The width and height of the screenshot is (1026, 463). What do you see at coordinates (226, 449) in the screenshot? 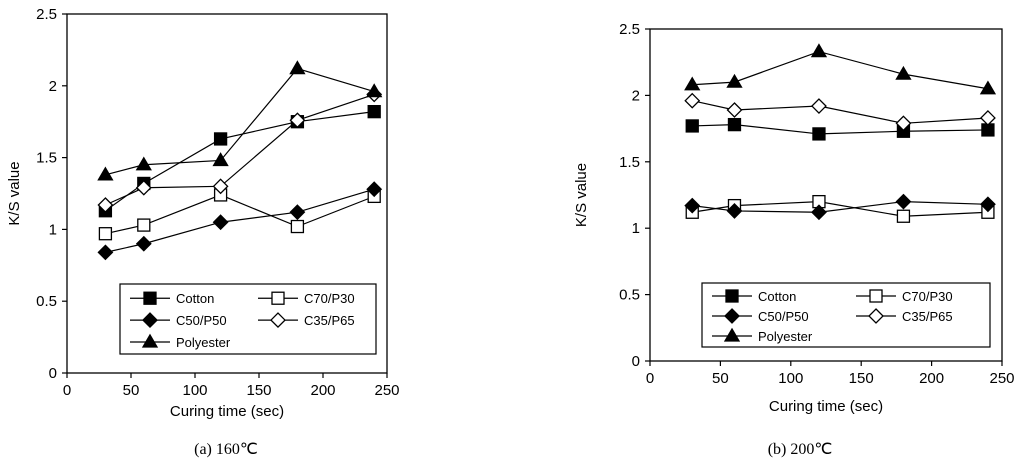
I see `chart-caption: (a) 160℃` at bounding box center [226, 449].